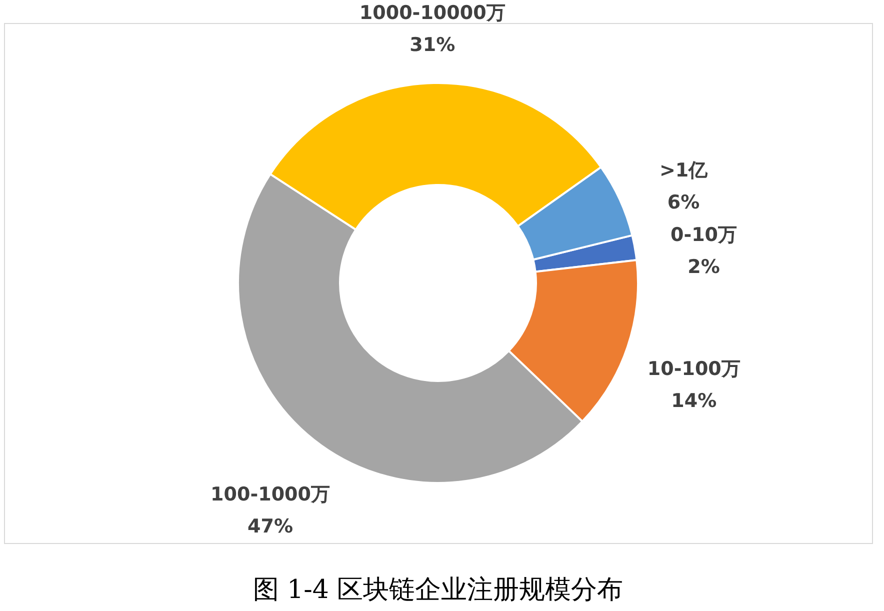 The height and width of the screenshot is (611, 884). I want to click on slice-label: 10-100万, so click(693, 369).